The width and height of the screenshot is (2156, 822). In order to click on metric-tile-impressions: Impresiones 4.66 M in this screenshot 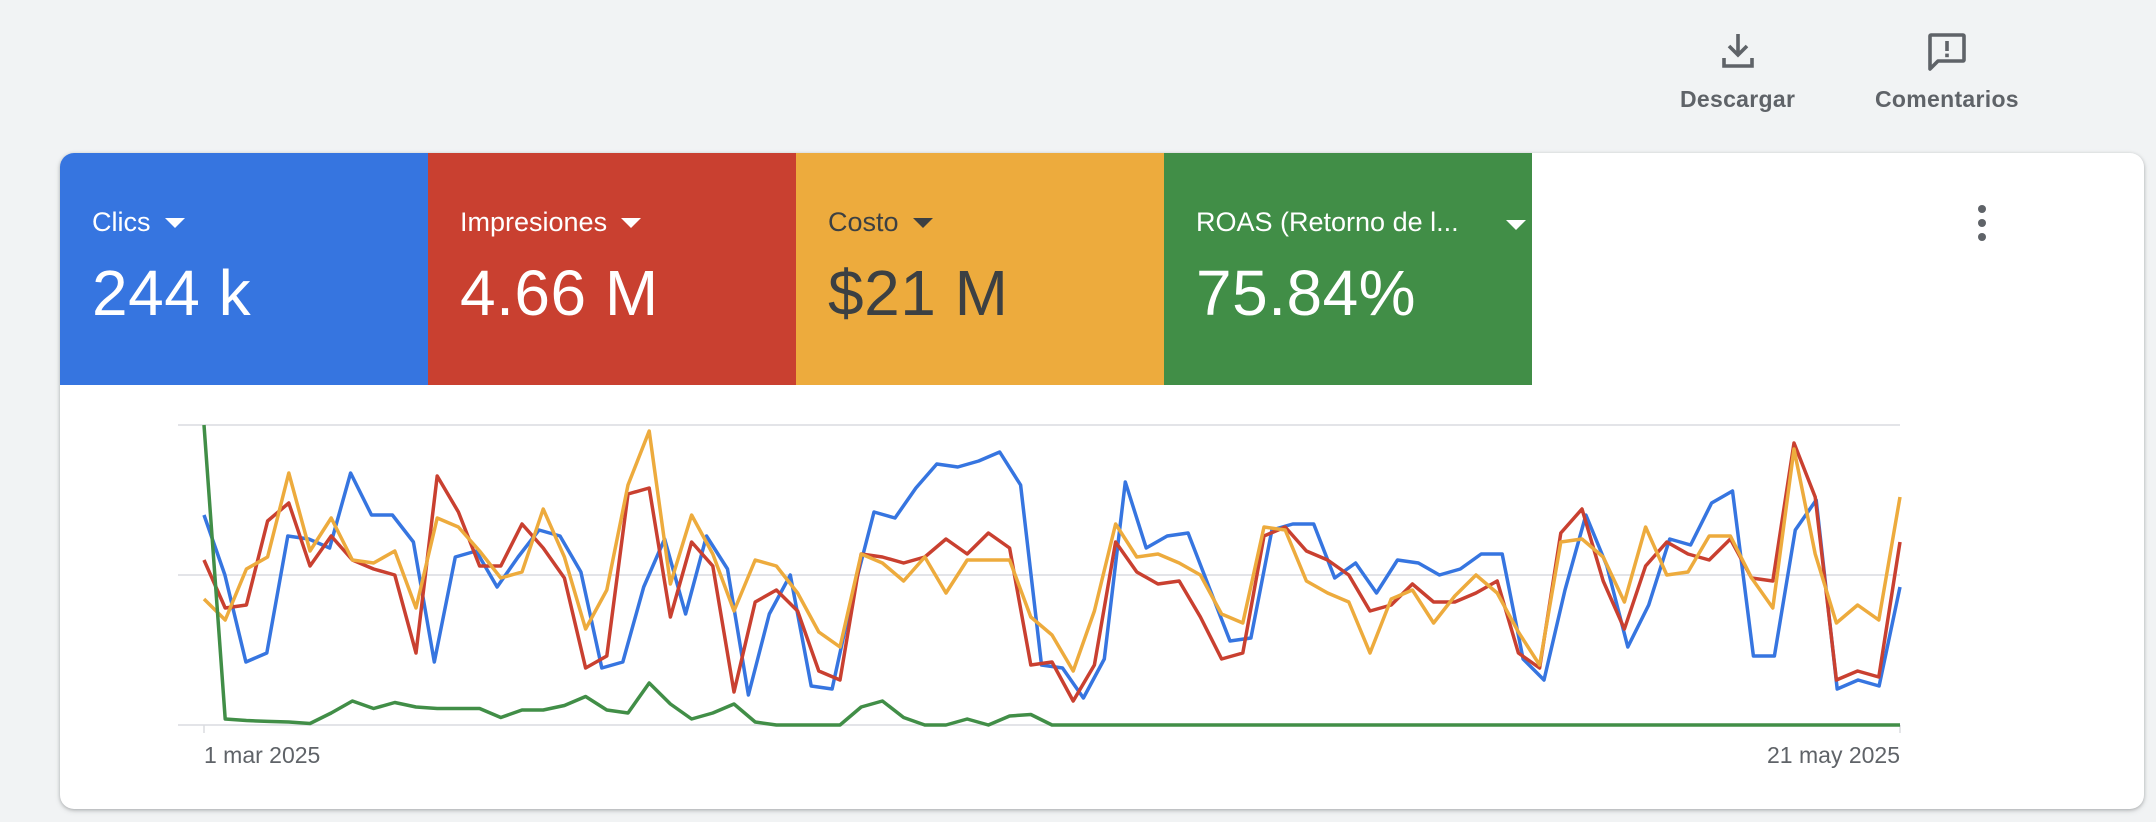, I will do `click(612, 269)`.